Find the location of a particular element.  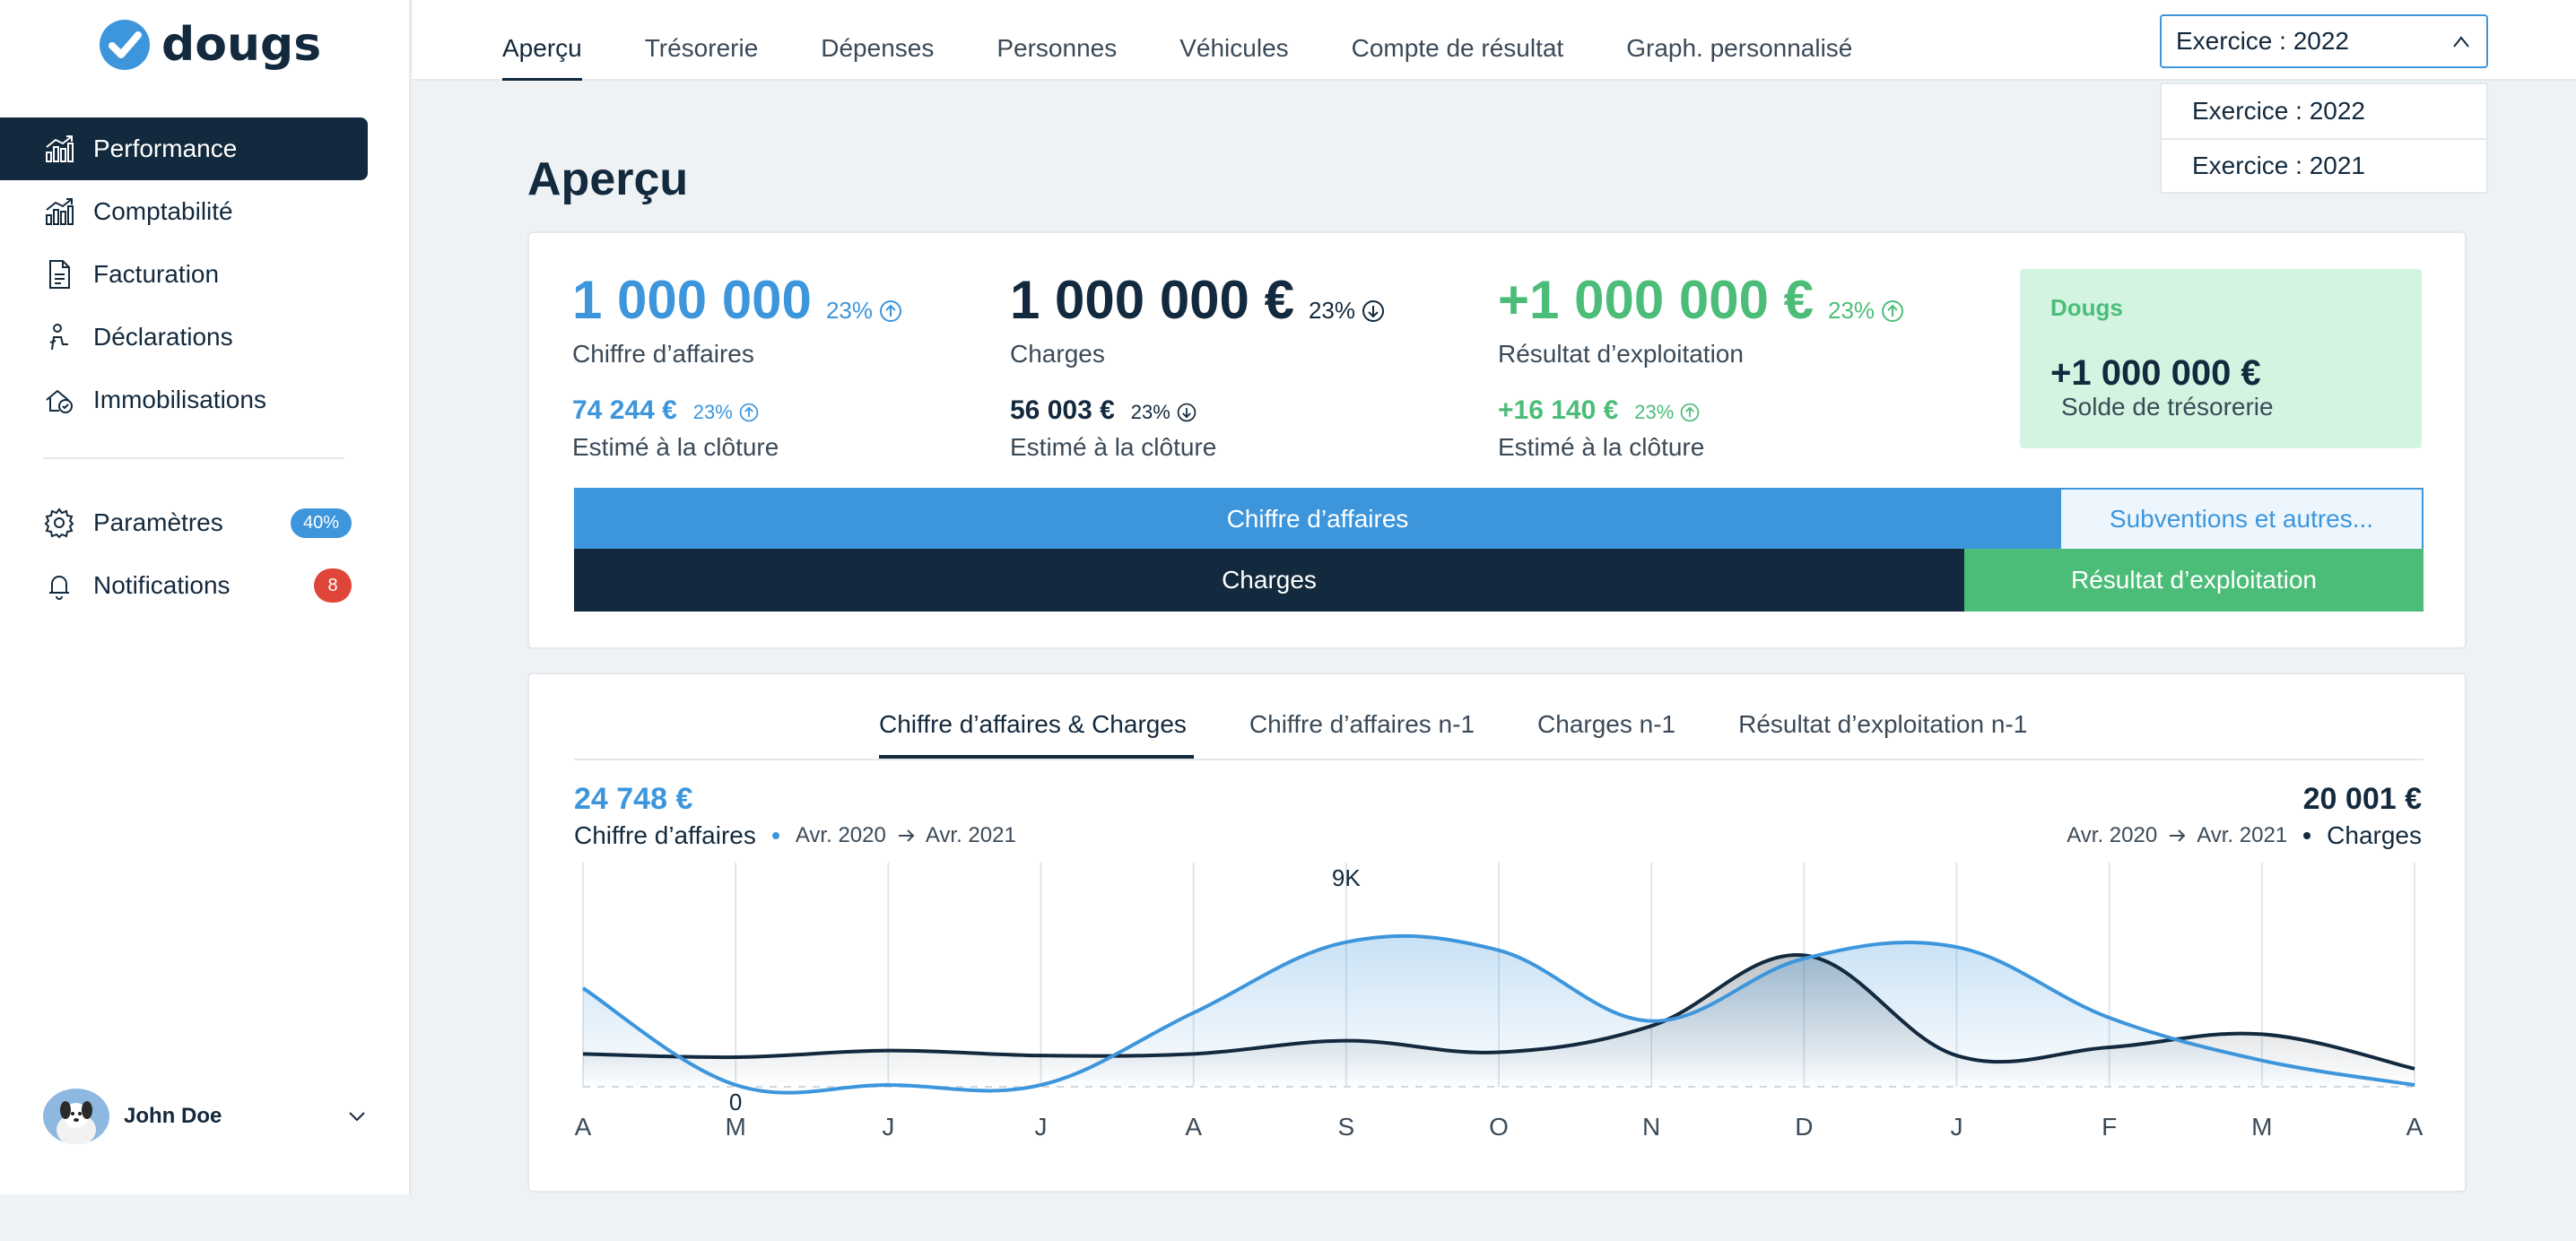

x-tick-label: F is located at coordinates (2109, 1127).